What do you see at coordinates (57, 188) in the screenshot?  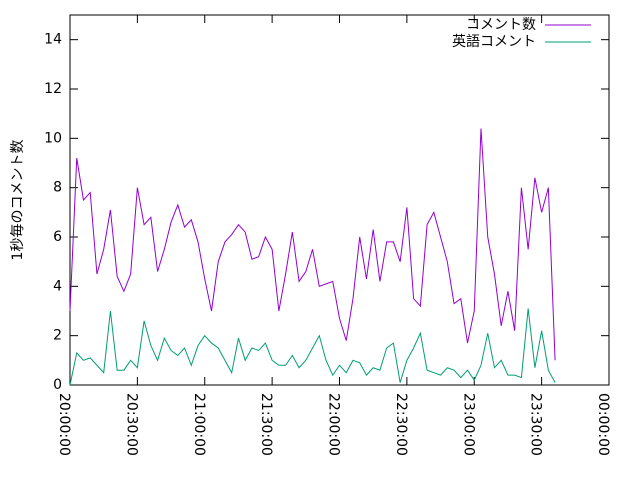 I see `y-tick-label: 8` at bounding box center [57, 188].